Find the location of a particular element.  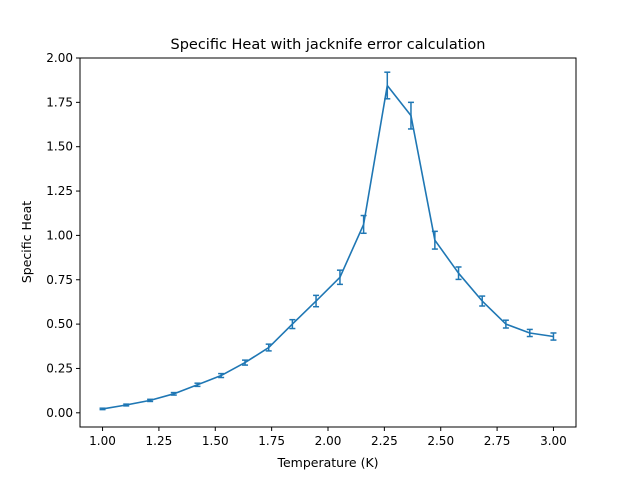

x-tick-label: 1.00 is located at coordinates (102, 441).